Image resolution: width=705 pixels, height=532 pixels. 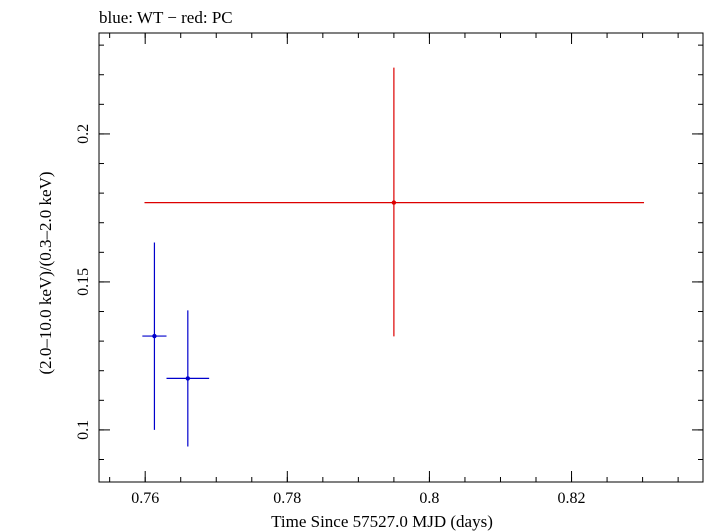 I want to click on series-wt, so click(x=176, y=344).